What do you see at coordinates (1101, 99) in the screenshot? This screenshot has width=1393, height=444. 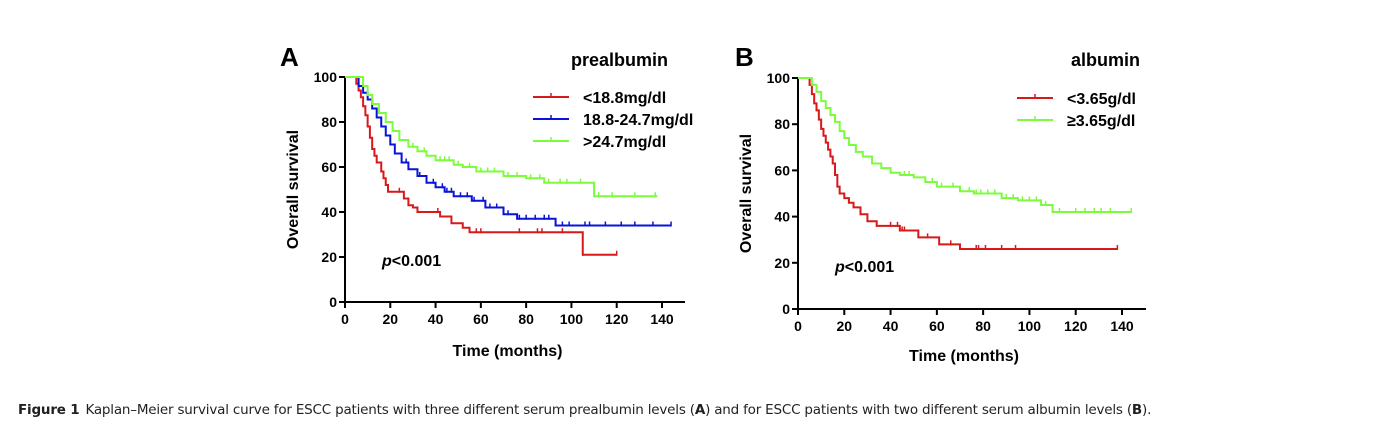 I see `legend-label: <3.65g/dl` at bounding box center [1101, 99].